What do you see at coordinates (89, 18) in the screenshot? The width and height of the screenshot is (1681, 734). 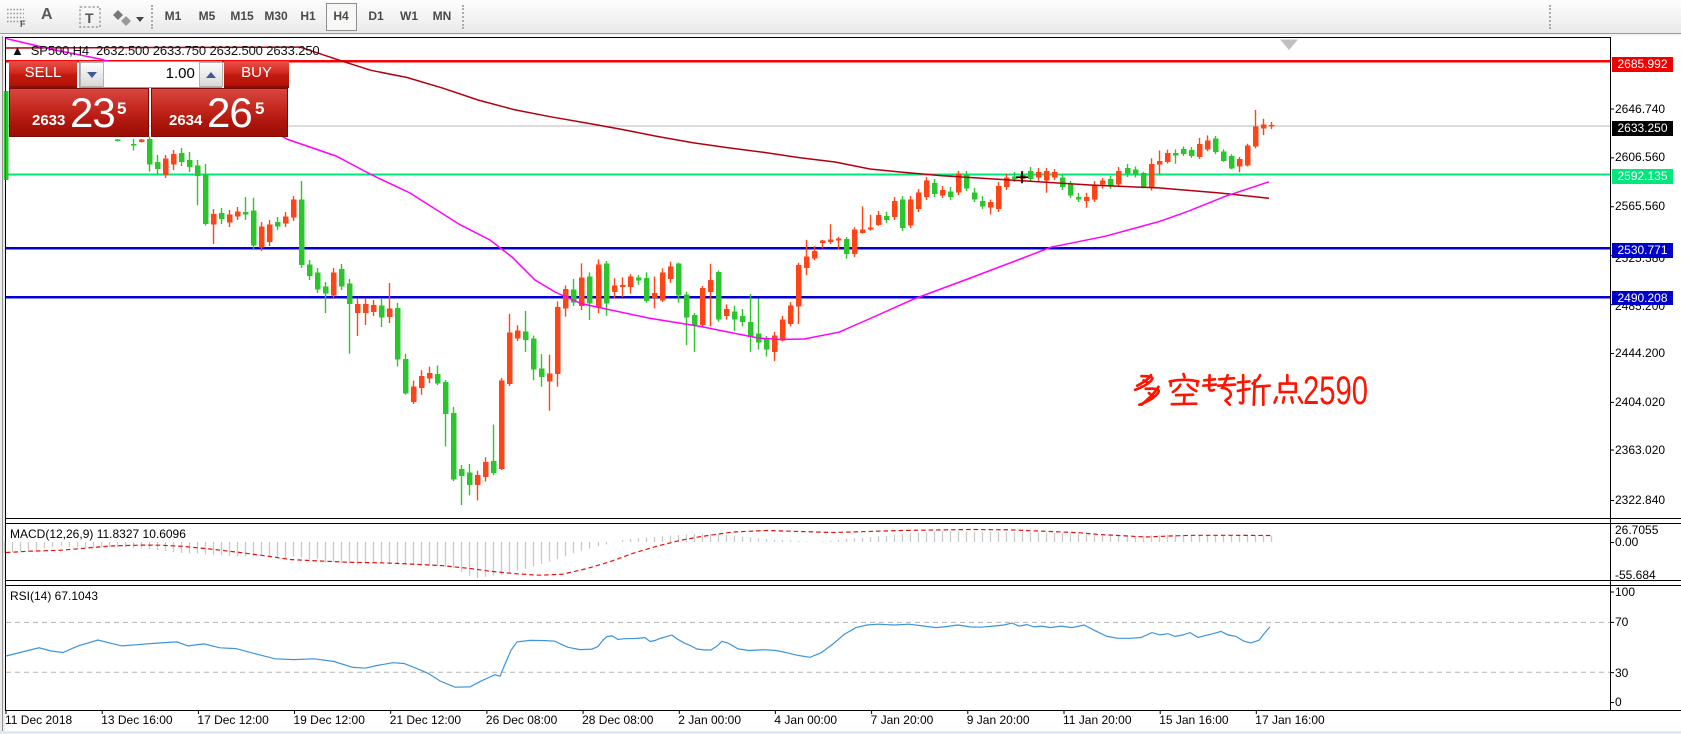 I see `svg-text: T` at bounding box center [89, 18].